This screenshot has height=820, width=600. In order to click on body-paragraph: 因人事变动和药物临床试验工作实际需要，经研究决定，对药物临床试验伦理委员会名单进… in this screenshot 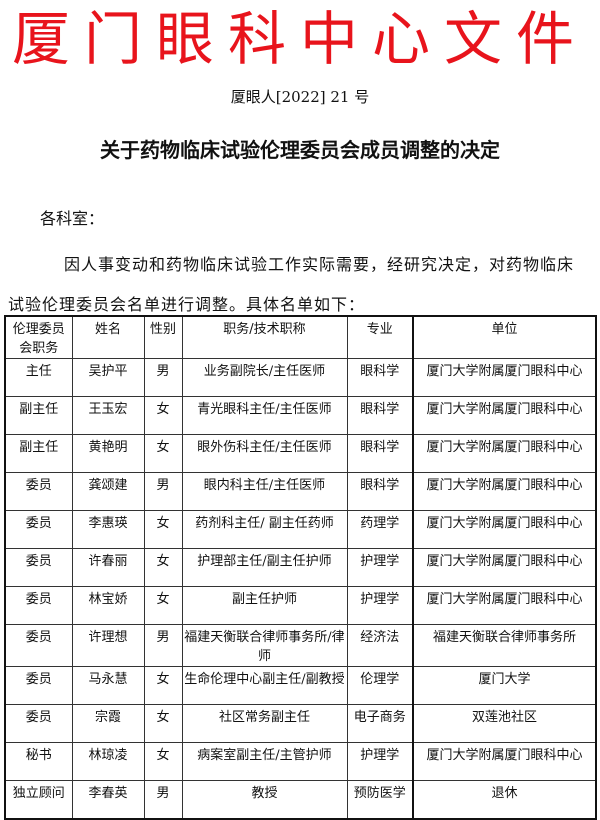, I will do `click(291, 284)`.